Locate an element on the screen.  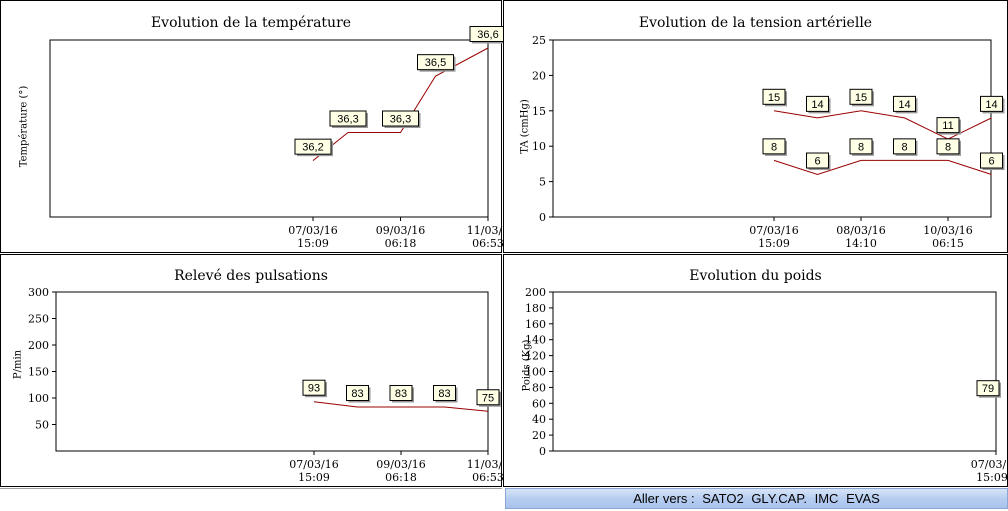
data-label: 36,2 is located at coordinates (313, 147).